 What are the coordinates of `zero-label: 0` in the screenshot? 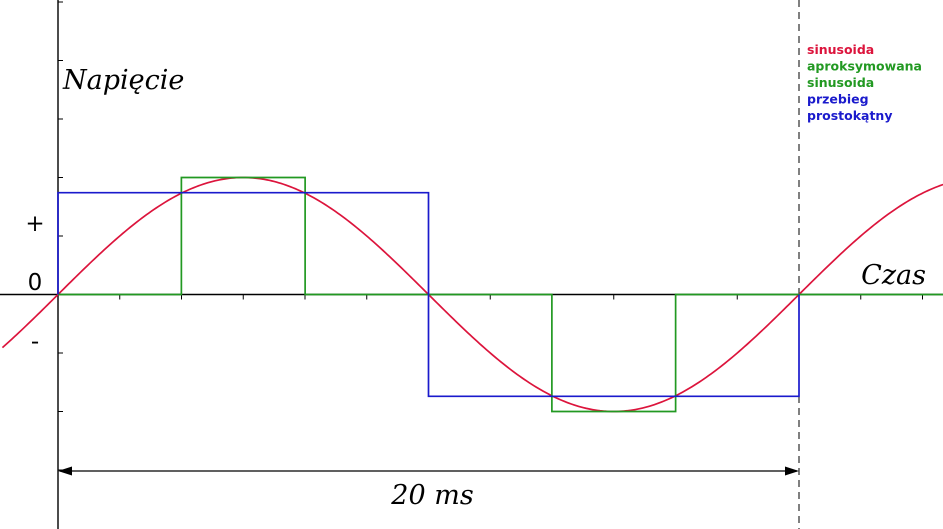 It's located at (35, 283).